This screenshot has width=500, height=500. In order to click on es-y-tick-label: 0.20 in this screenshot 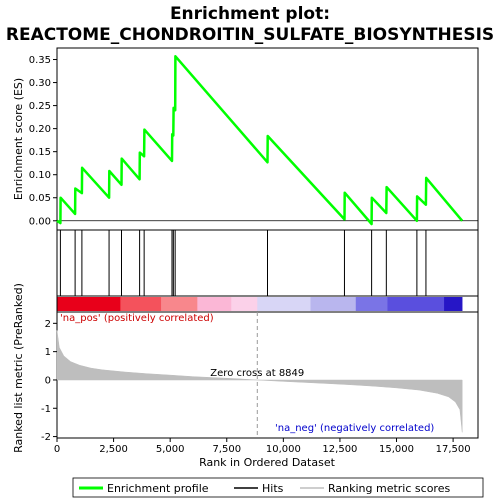, I will do `click(40, 129)`.